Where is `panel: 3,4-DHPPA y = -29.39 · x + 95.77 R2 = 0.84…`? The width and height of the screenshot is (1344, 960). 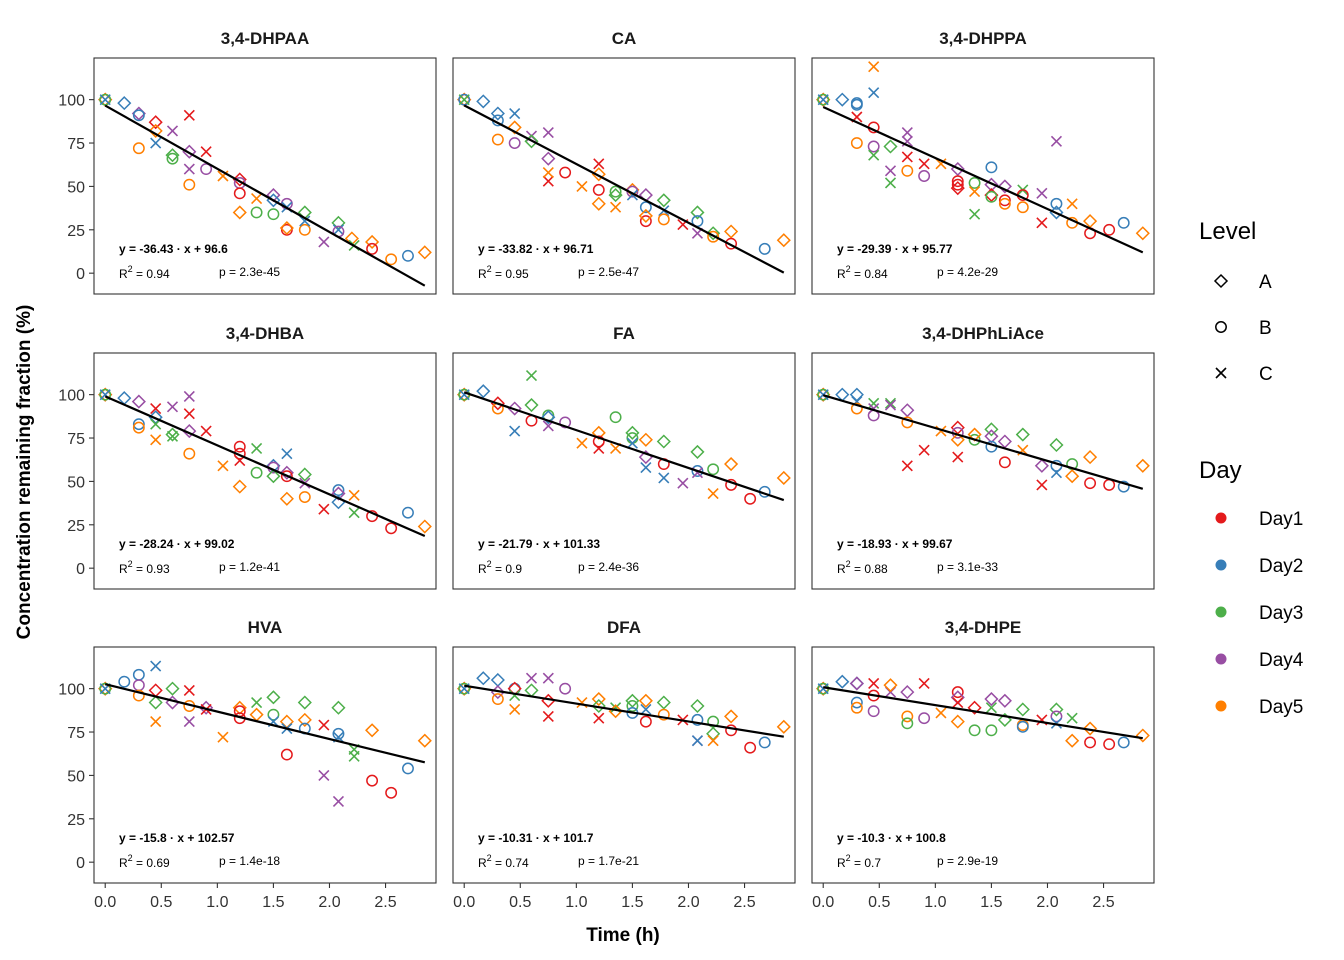
panel: 3,4-DHPPA y = -29.39 · x + 95.77 R2 = 0.84… is located at coordinates (983, 162).